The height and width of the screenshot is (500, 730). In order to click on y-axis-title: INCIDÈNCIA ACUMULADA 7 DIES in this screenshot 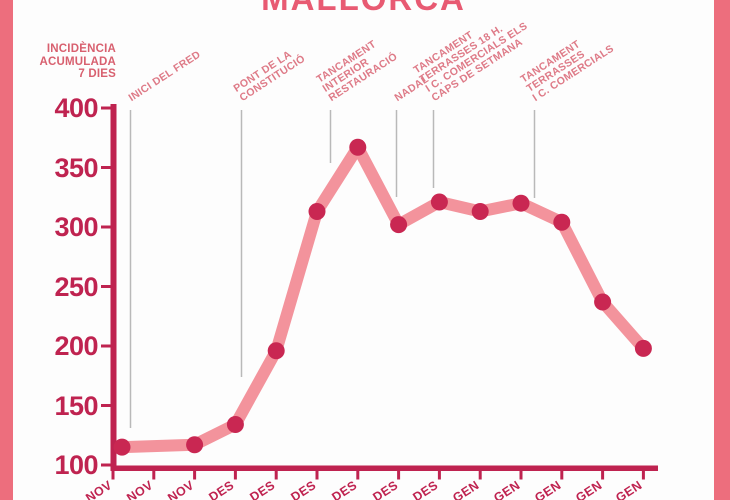, I will do `click(58, 62)`.